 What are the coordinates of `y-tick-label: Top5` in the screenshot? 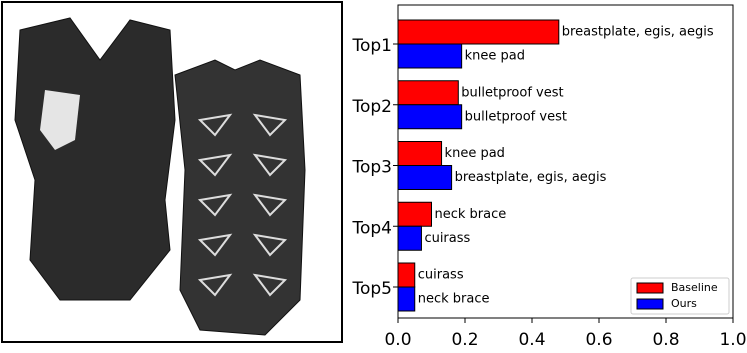 It's located at (371, 289).